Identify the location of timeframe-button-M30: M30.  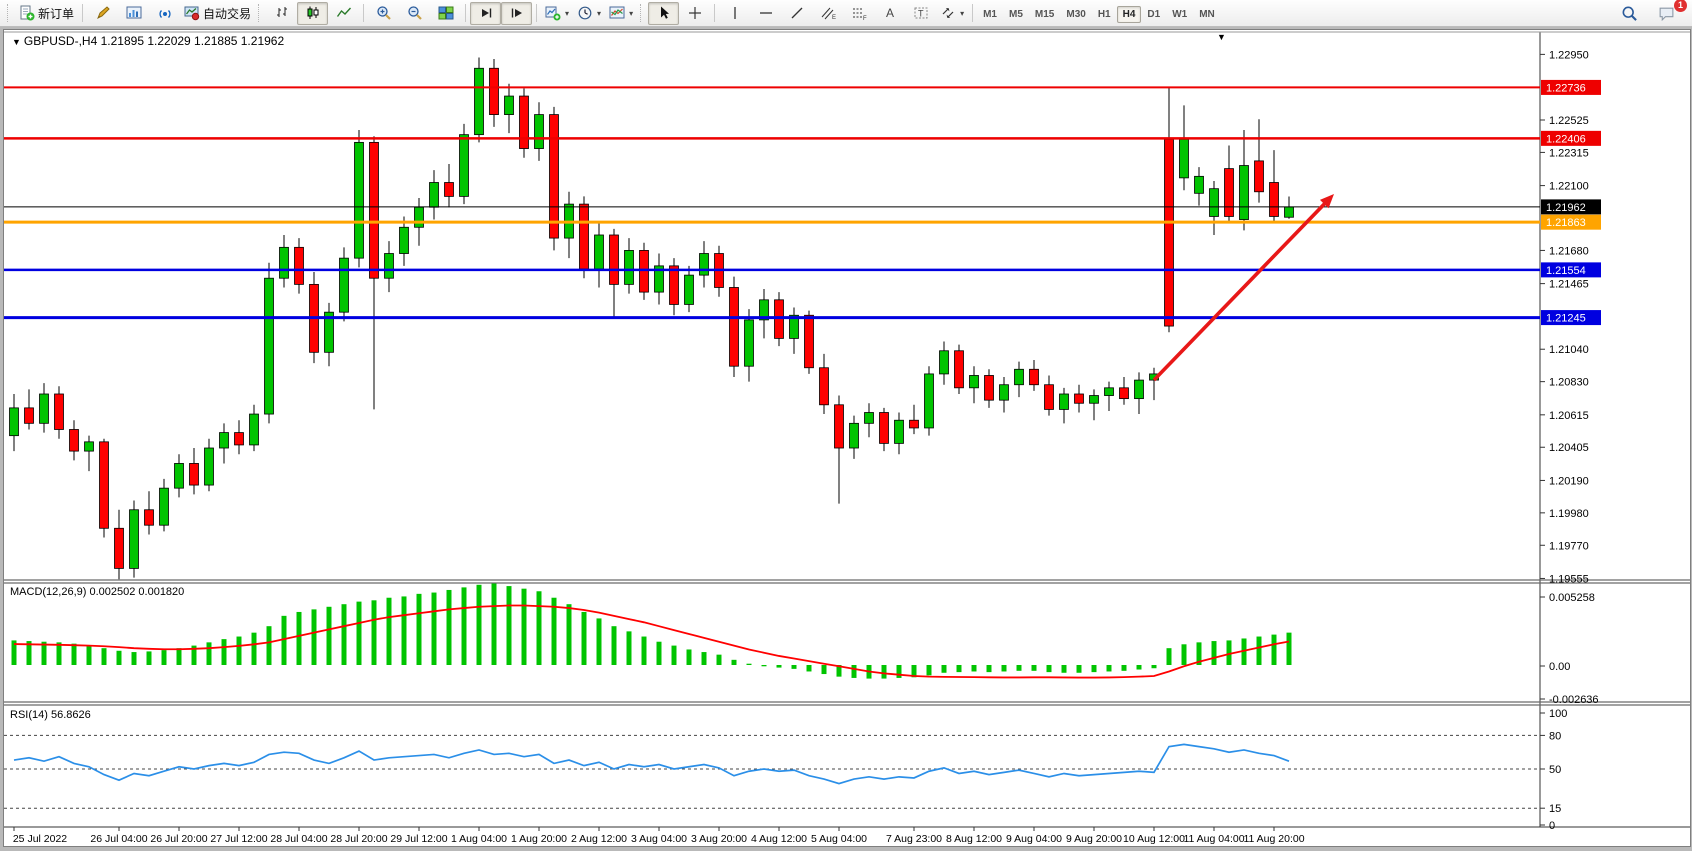
(1076, 14).